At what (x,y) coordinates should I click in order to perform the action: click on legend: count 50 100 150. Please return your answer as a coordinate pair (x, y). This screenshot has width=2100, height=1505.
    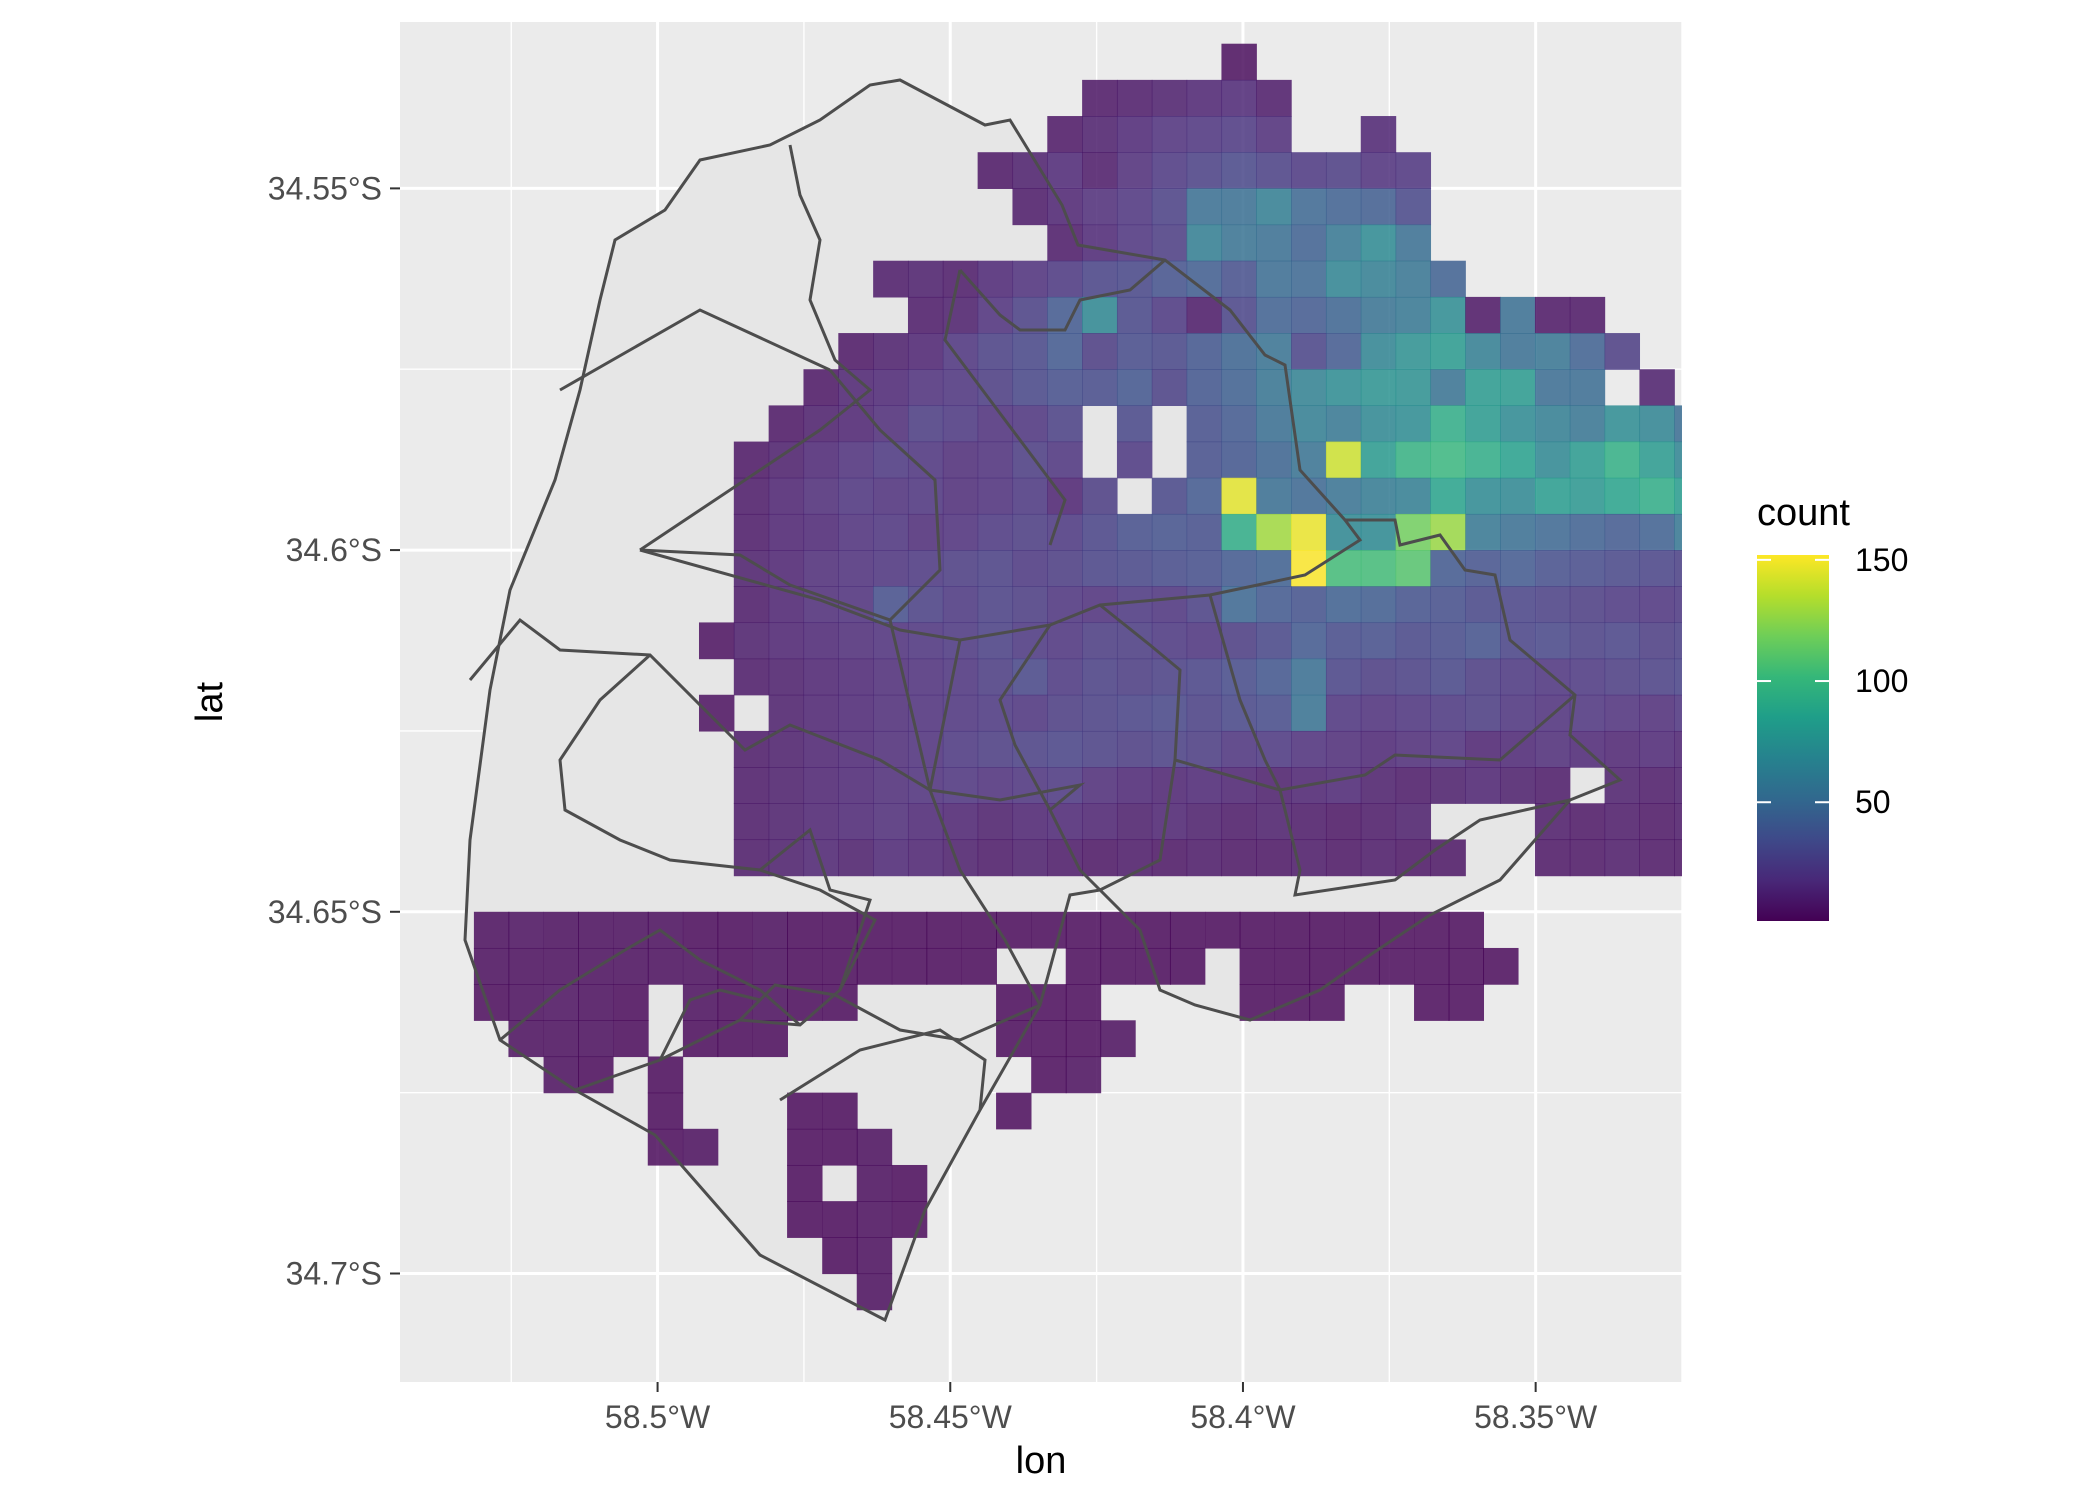
    Looking at the image, I should click on (1832, 706).